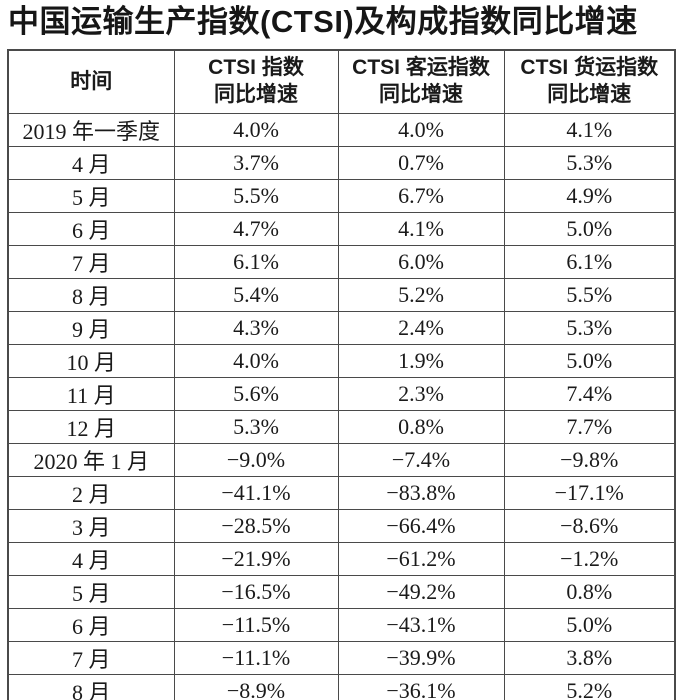 The width and height of the screenshot is (680, 700). I want to click on cell-freight-growth: 4.9%, so click(589, 196).